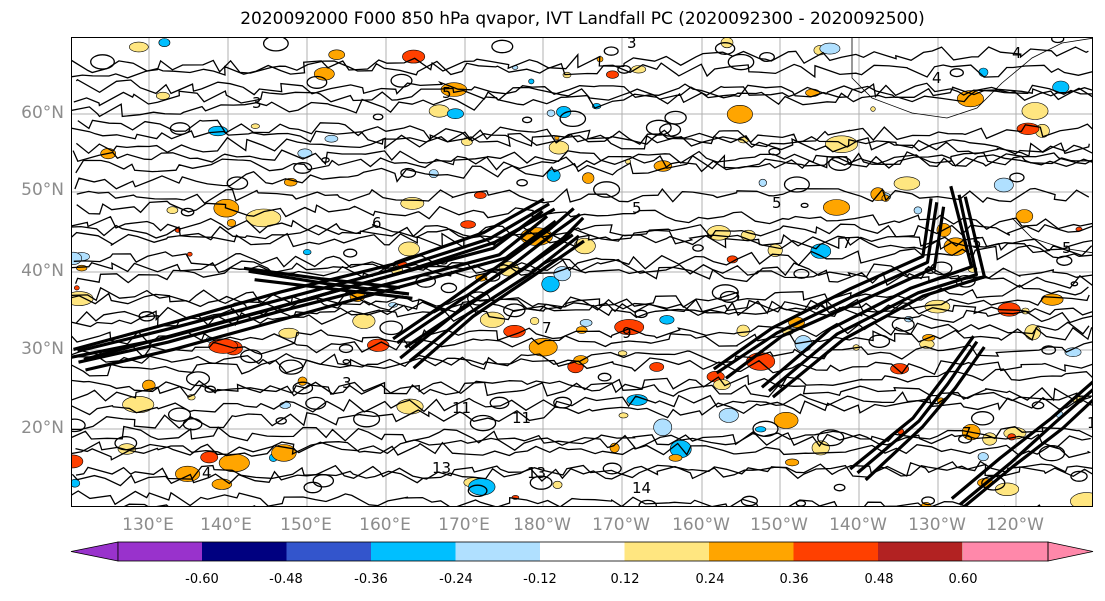  Describe the element at coordinates (42, 428) in the screenshot. I see `lat-label-20n: 20°N` at that location.